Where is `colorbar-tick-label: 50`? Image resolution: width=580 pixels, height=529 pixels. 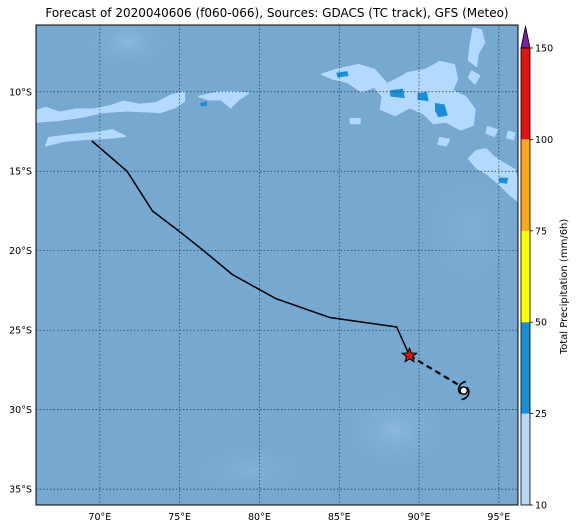 colorbar-tick-label: 50 is located at coordinates (541, 323).